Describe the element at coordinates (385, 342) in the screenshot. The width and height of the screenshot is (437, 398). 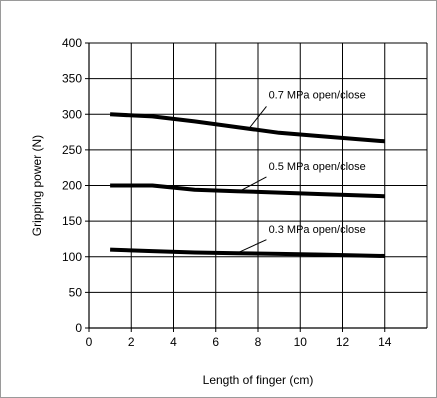
I see `x-tick-label: 14` at that location.